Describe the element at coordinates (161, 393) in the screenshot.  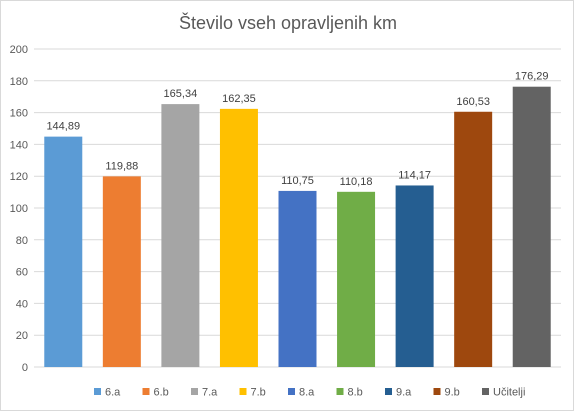
I see `legend-label: 6.b` at that location.